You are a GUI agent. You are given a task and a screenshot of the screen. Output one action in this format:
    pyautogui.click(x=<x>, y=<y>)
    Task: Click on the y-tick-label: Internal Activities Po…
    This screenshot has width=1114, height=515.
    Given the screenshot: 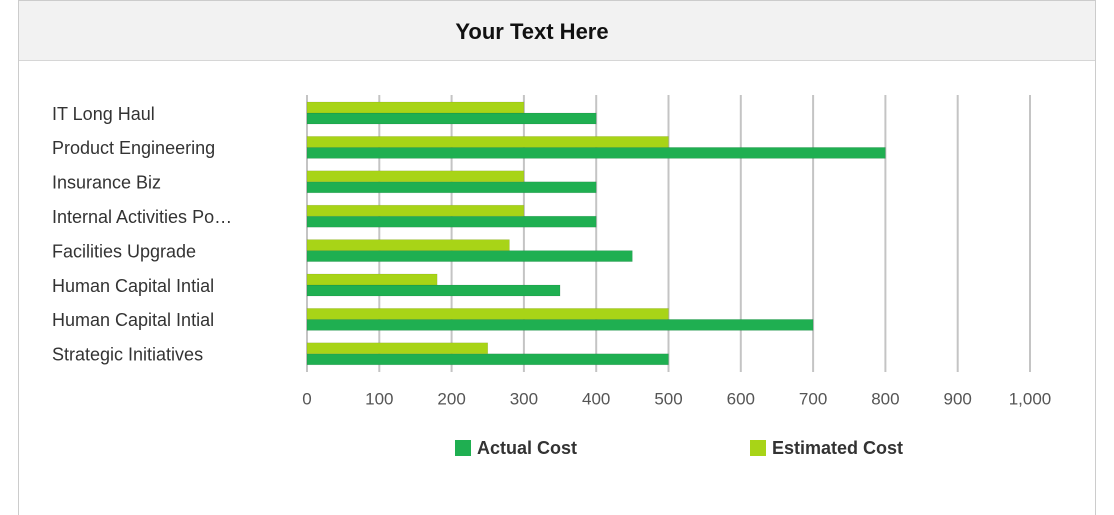 What is the action you would take?
    pyautogui.click(x=142, y=217)
    